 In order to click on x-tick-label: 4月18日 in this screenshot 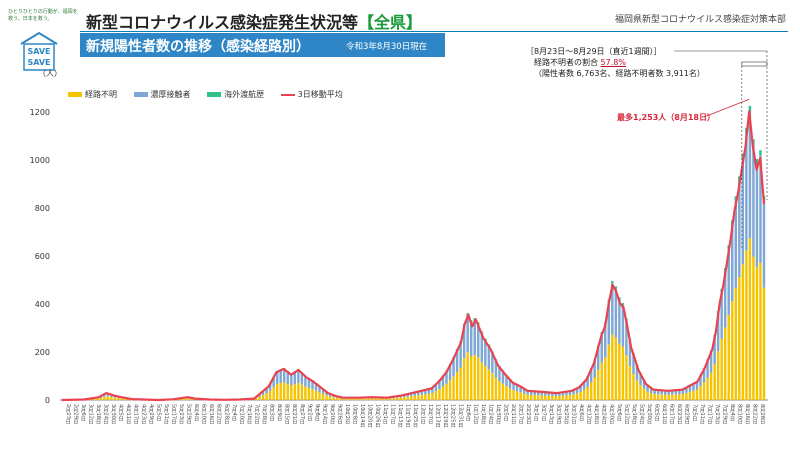, I will do `click(596, 415)`.